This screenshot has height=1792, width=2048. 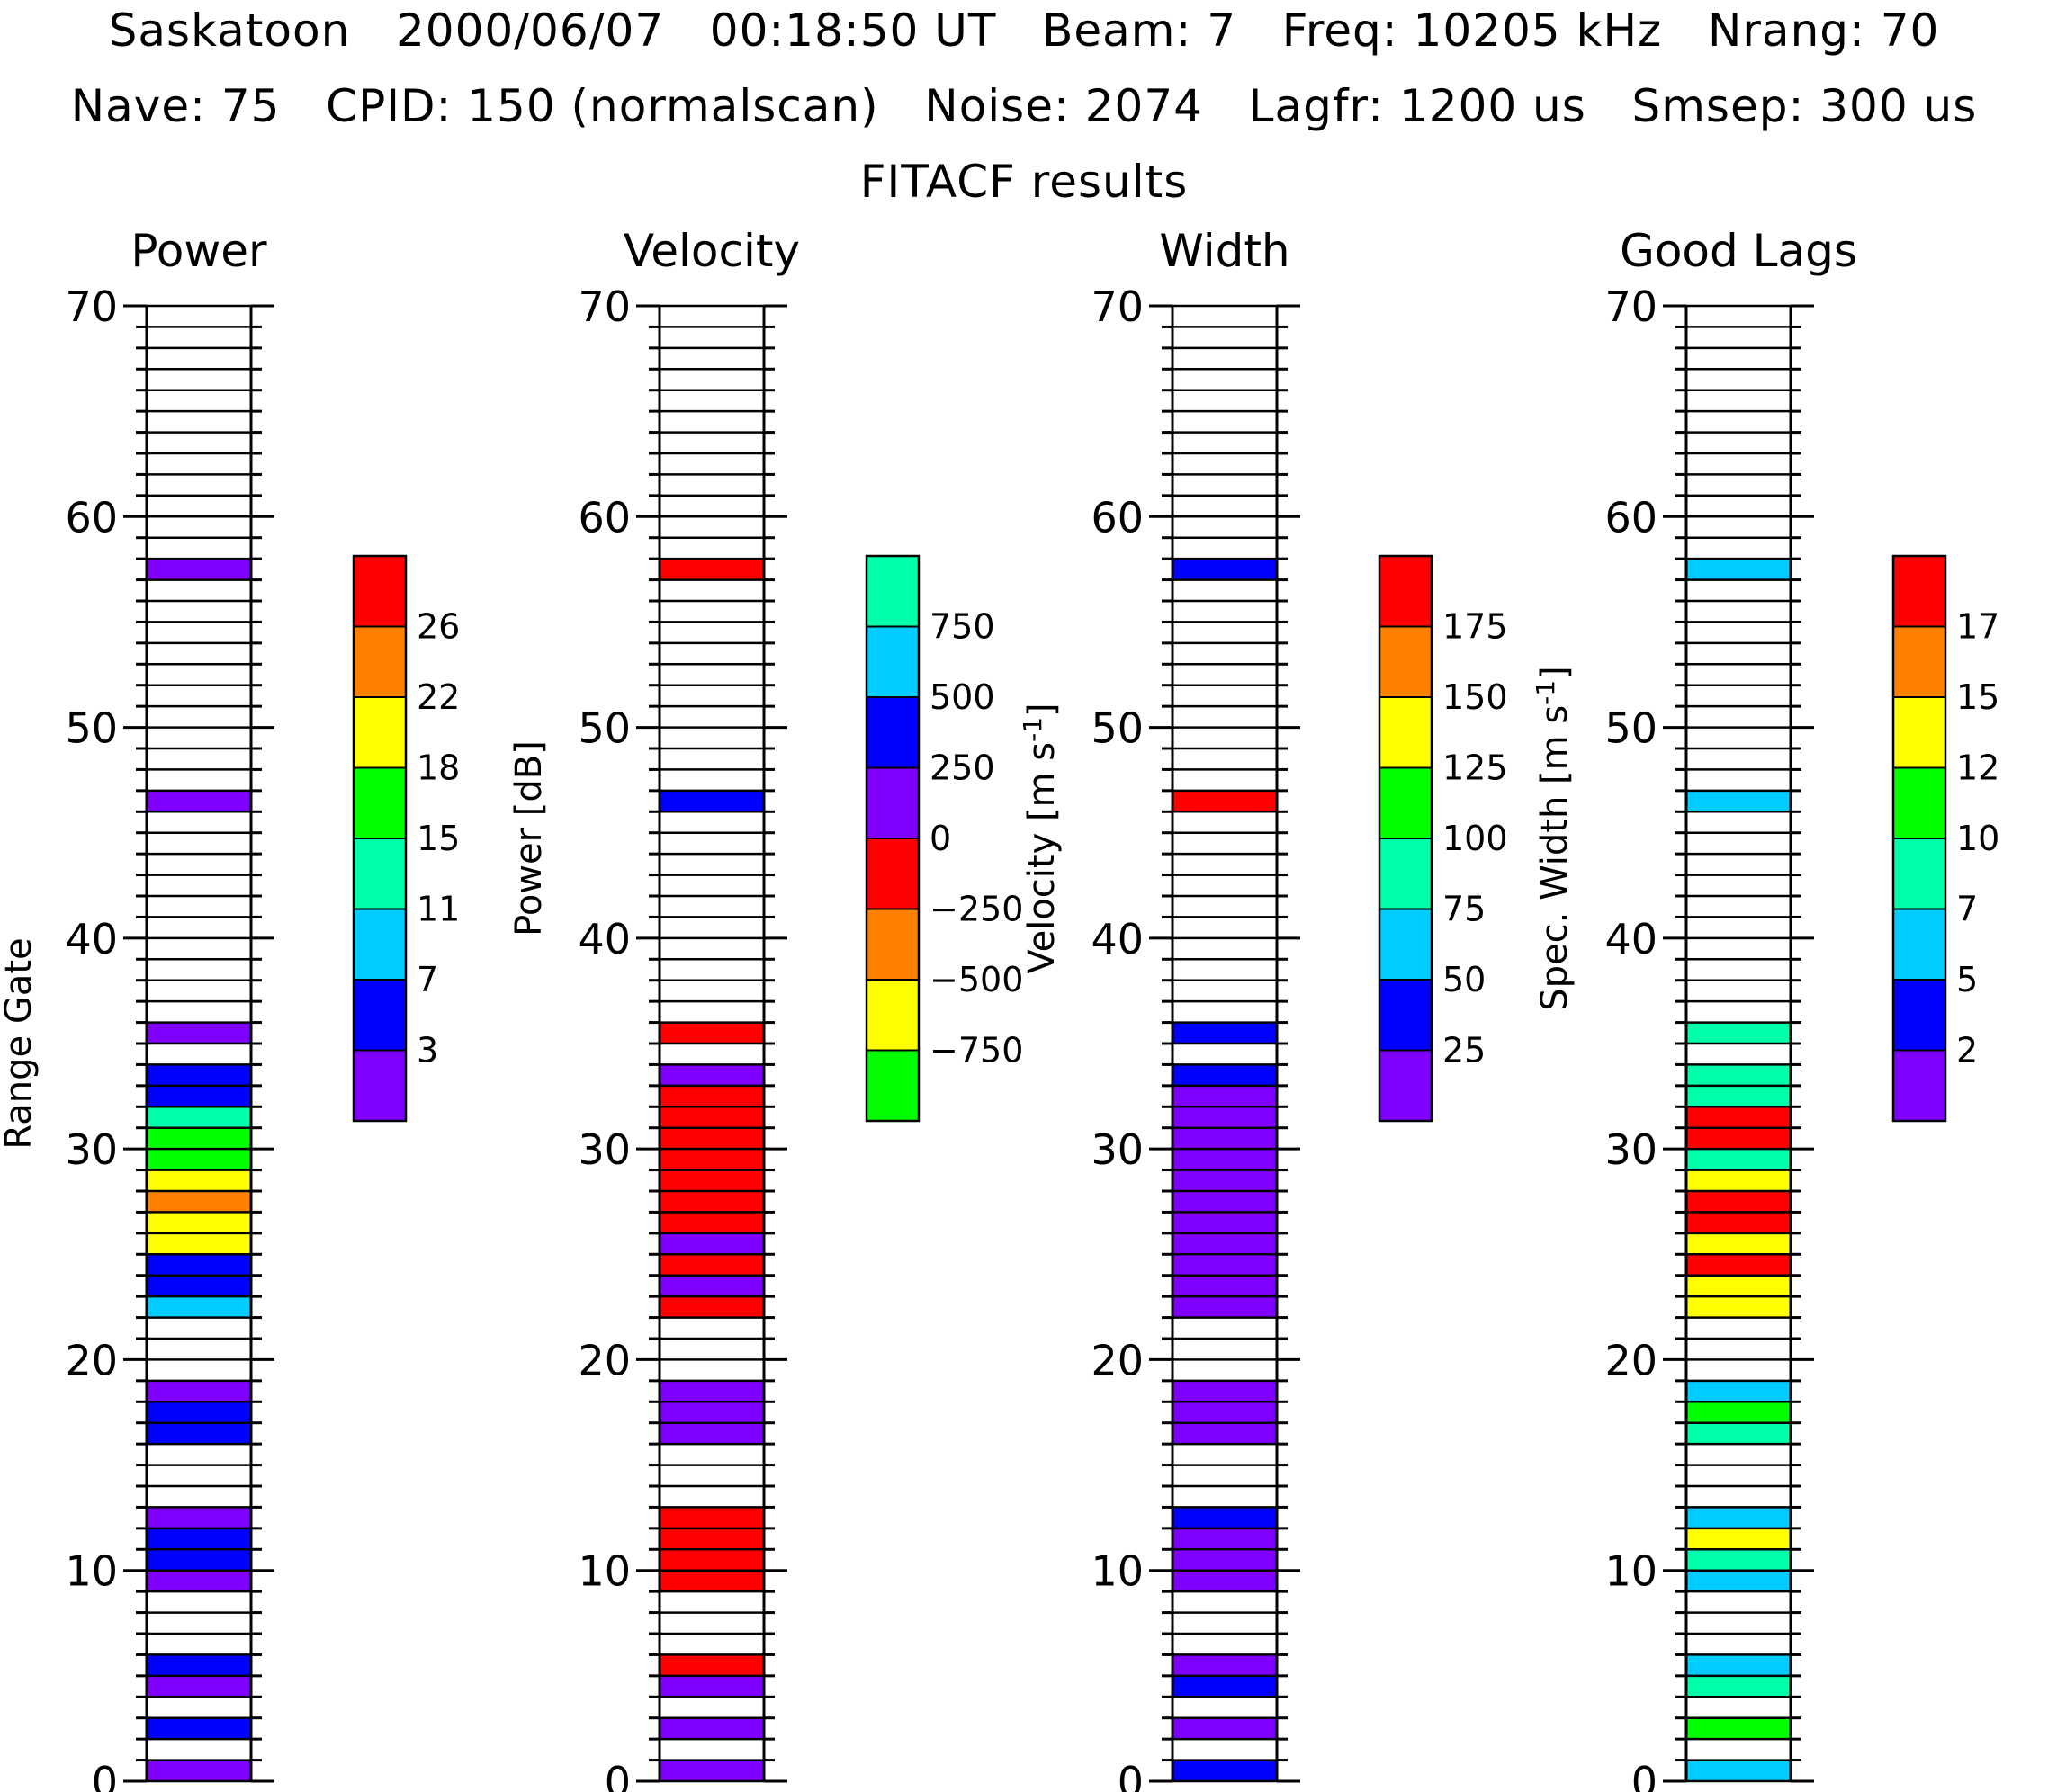 What do you see at coordinates (91, 517) in the screenshot?
I see `y-tick-label-power-60: 60` at bounding box center [91, 517].